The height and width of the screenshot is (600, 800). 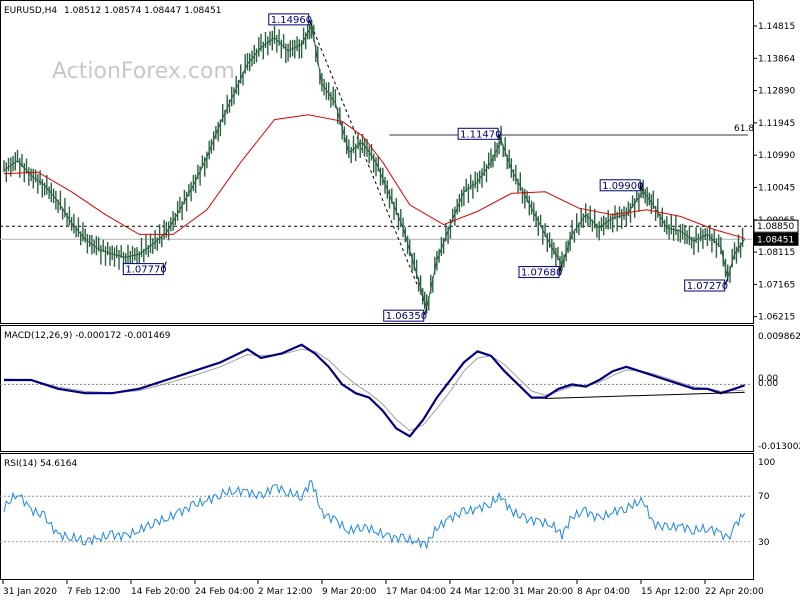 I want to click on price-callout-label: 1.07680, so click(x=541, y=273).